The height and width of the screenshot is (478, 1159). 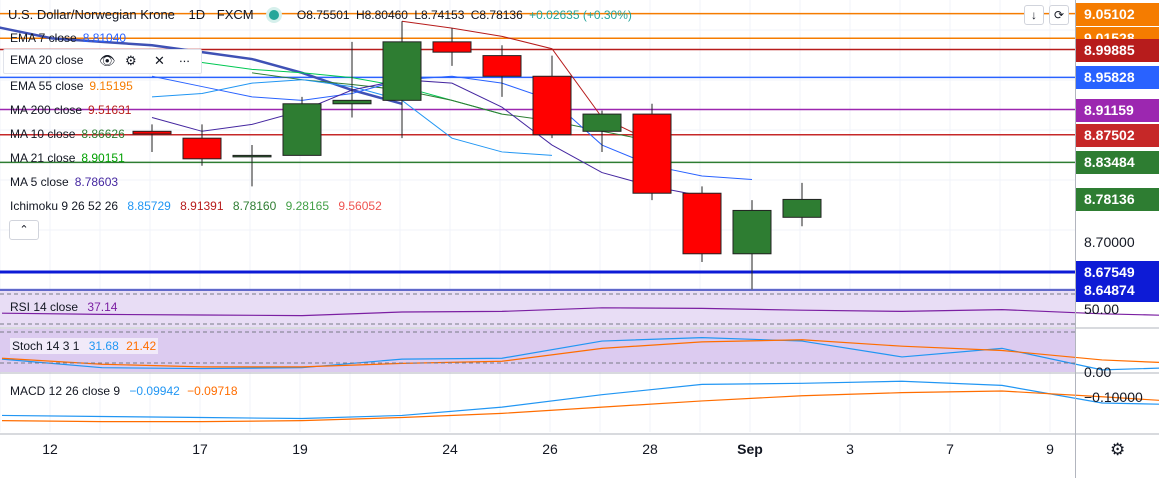 What do you see at coordinates (50, 449) in the screenshot?
I see `time-axis-label: 12` at bounding box center [50, 449].